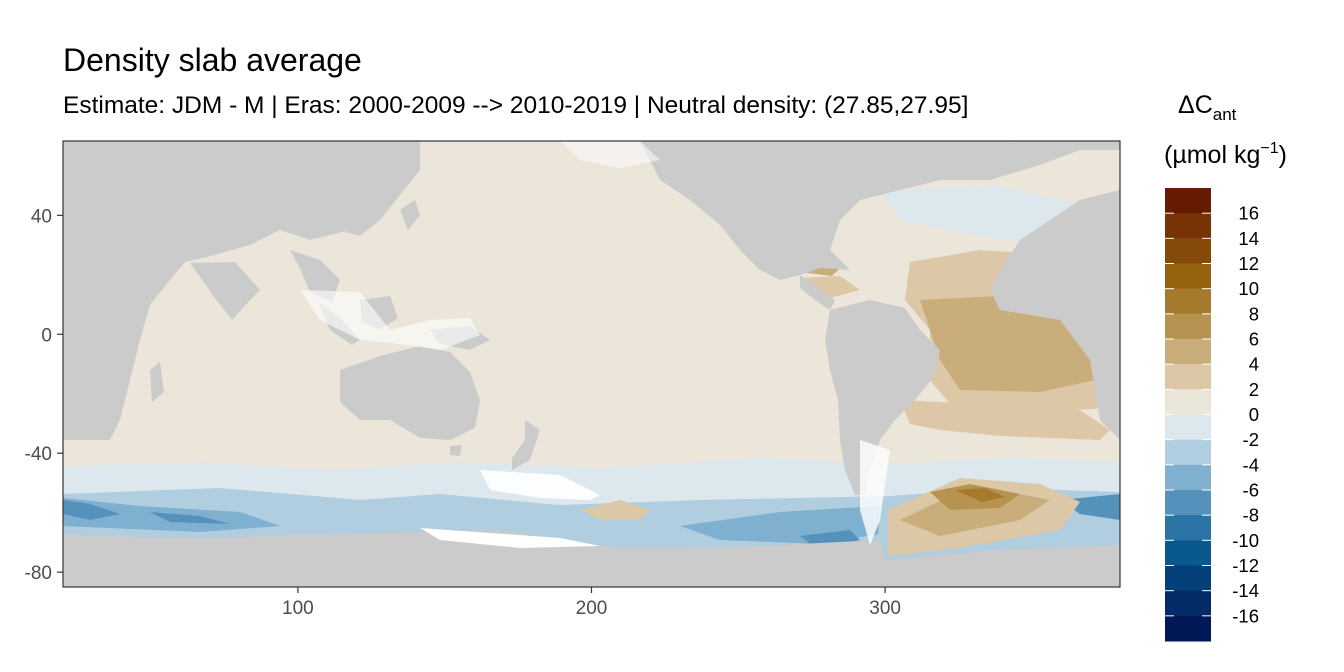 Image resolution: width=1344 pixels, height=672 pixels. What do you see at coordinates (610, 154) in the screenshot?
I see `missing-arctic` at bounding box center [610, 154].